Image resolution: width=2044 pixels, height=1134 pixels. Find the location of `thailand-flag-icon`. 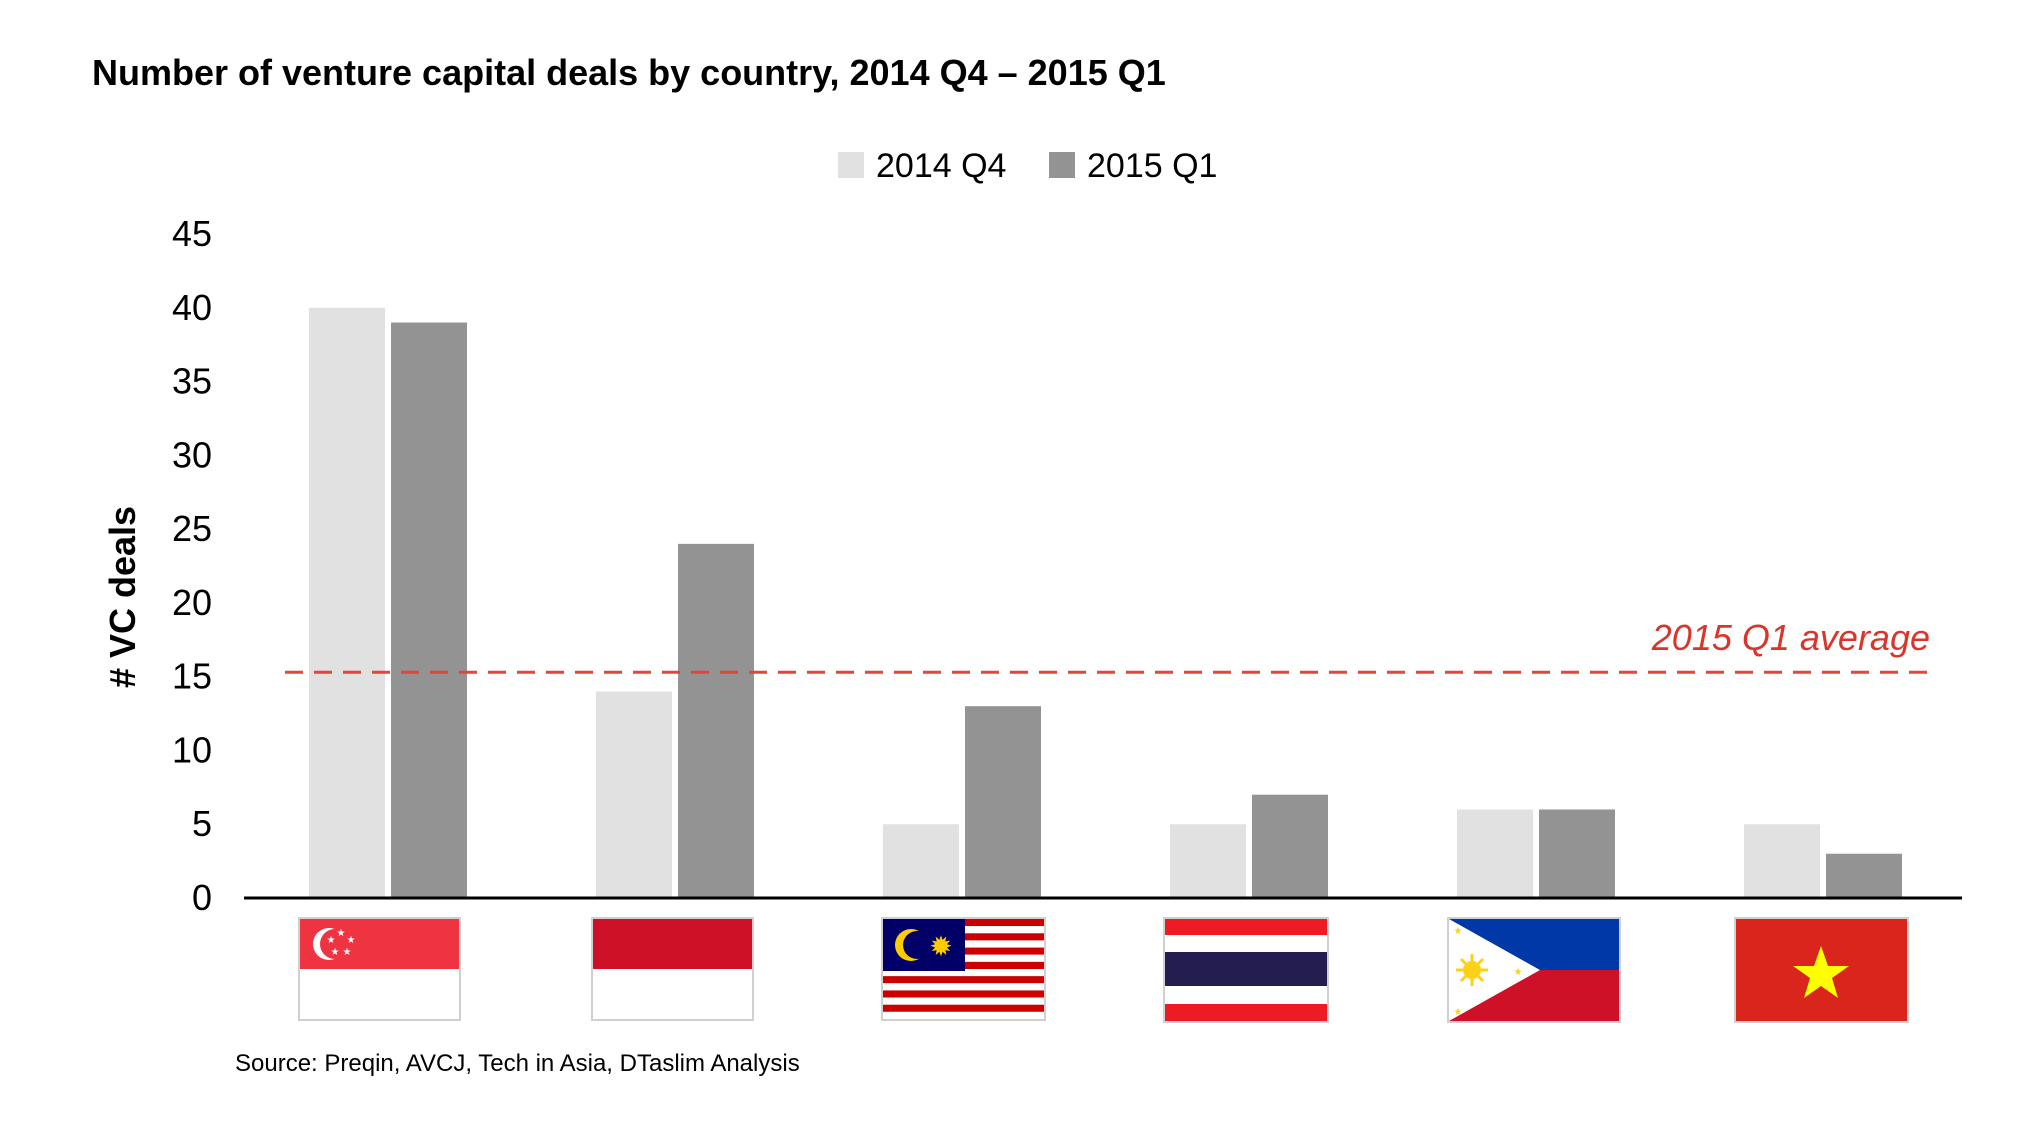

thailand-flag-icon is located at coordinates (1246, 970).